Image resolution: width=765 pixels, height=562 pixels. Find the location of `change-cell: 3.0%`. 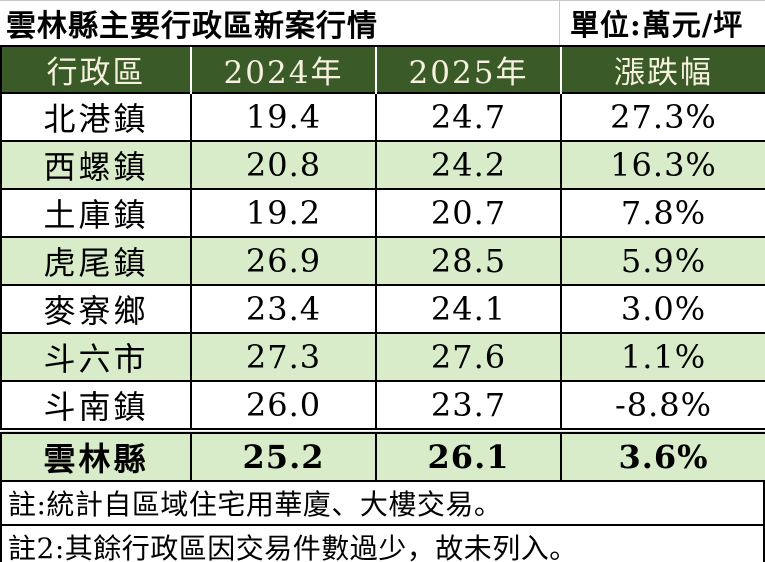

change-cell: 3.0% is located at coordinates (662, 309).